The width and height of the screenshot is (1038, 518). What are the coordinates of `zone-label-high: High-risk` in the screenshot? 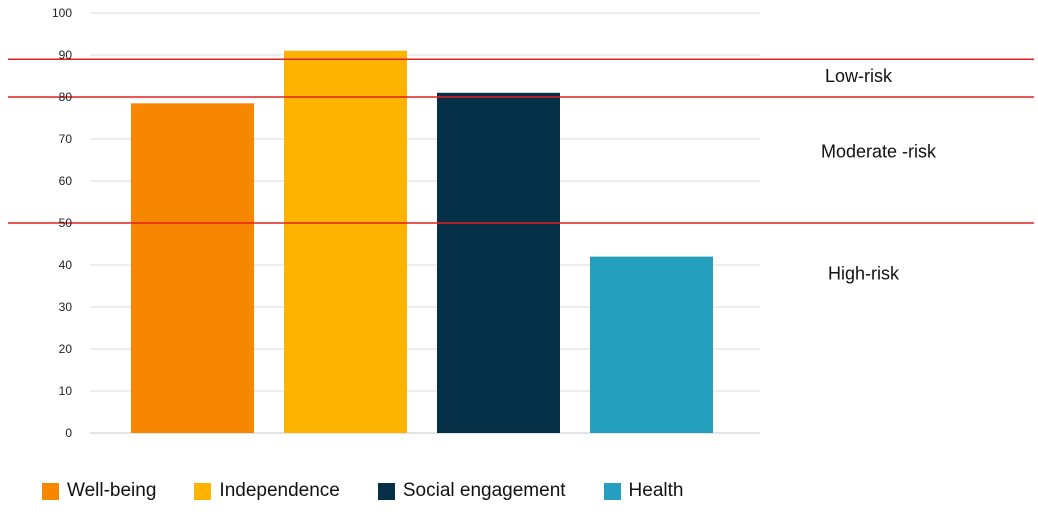 It's located at (864, 273).